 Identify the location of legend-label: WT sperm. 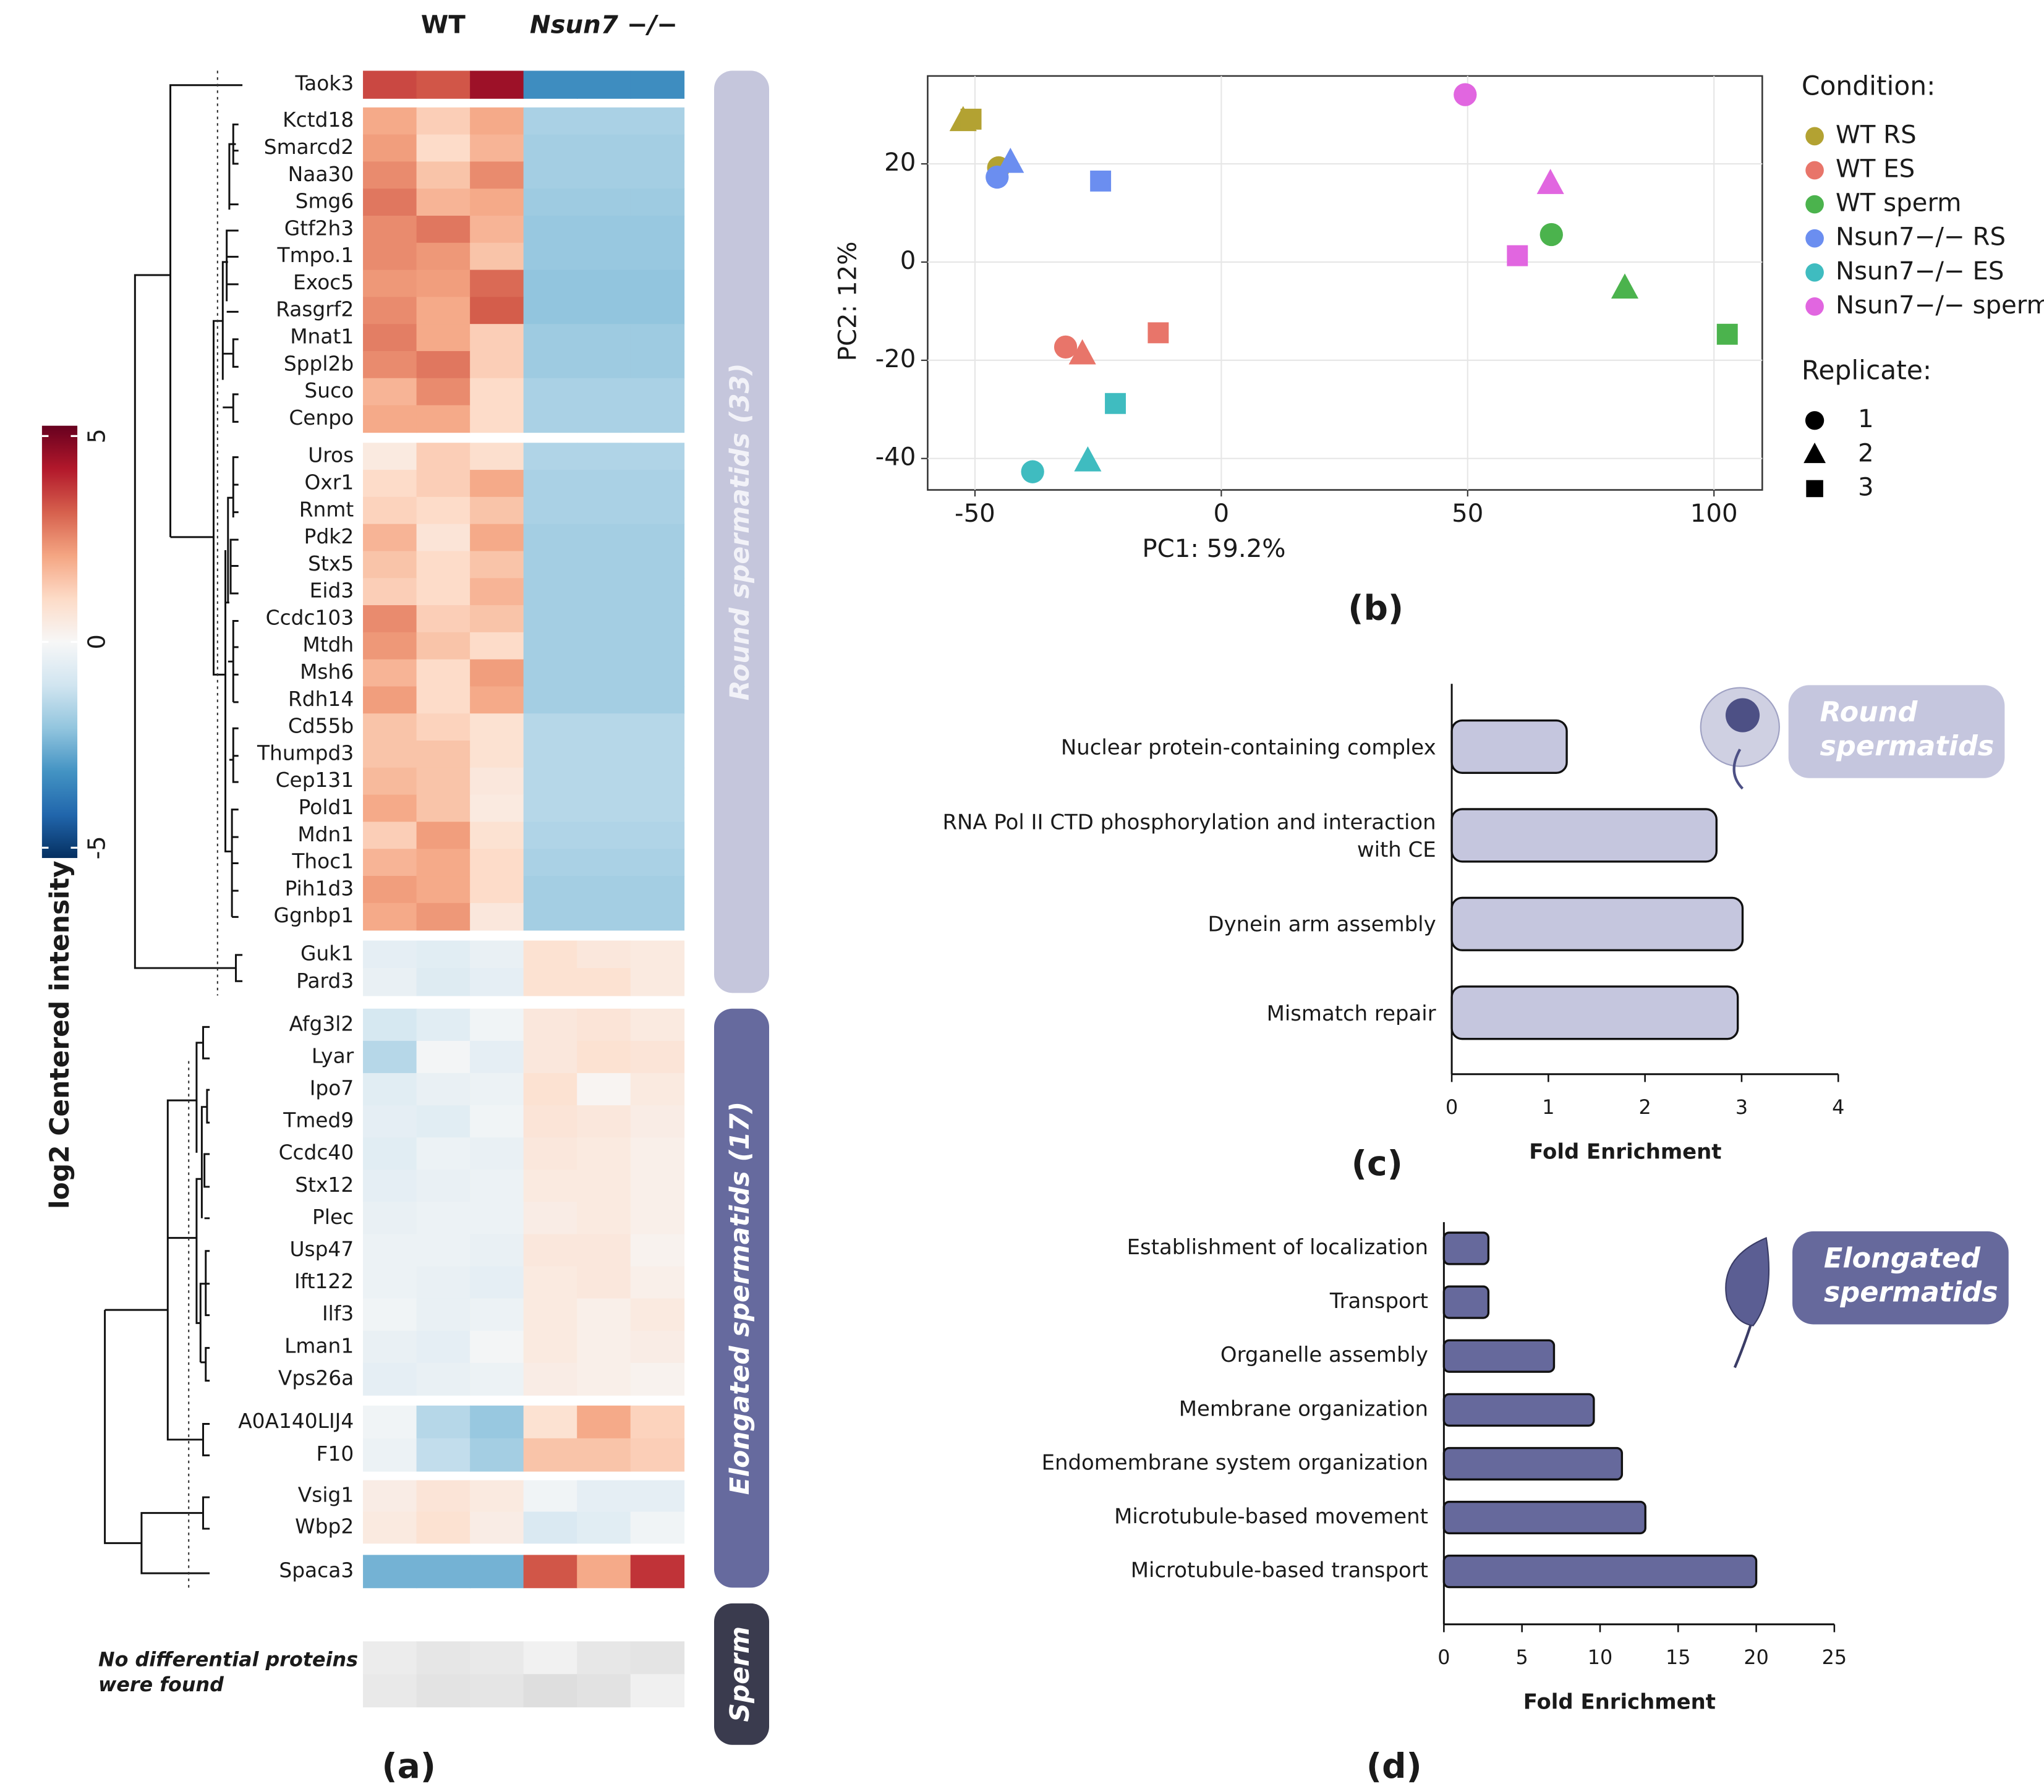
(1899, 203).